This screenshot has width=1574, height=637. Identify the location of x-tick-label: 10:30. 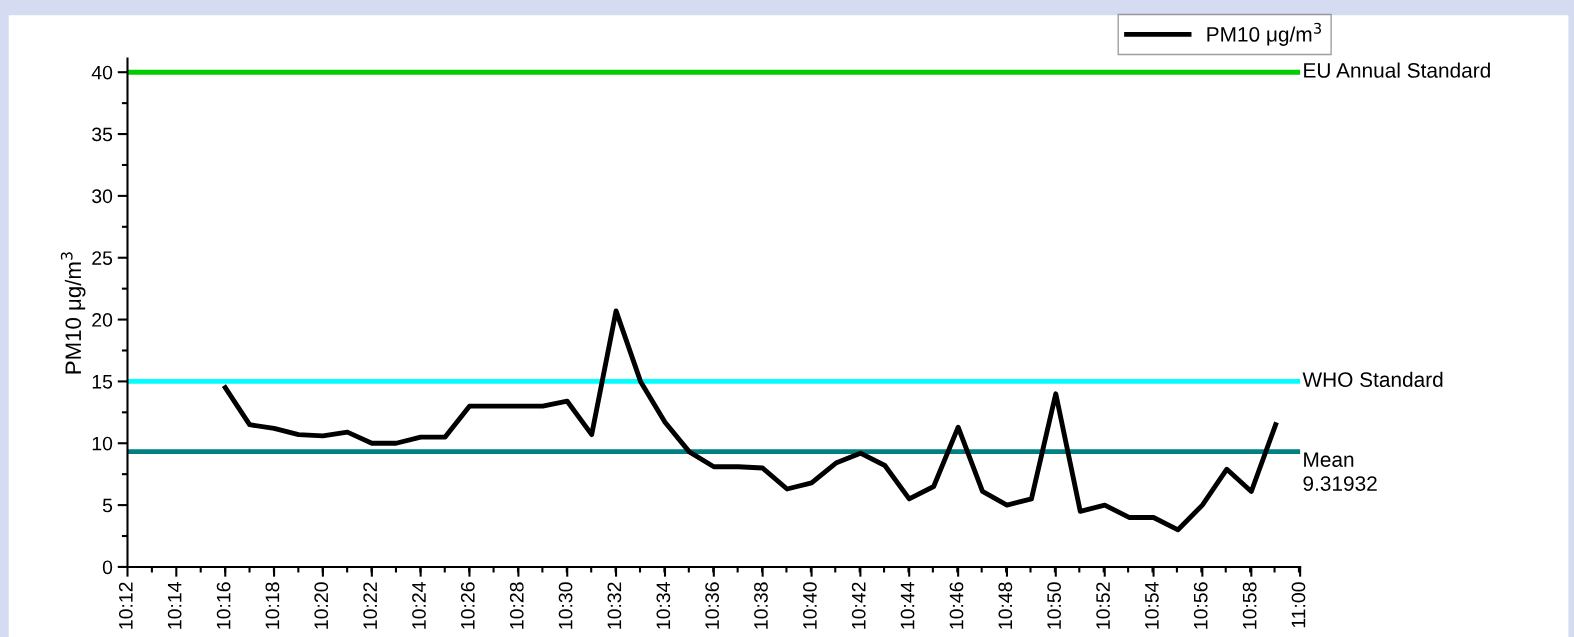
(565, 605).